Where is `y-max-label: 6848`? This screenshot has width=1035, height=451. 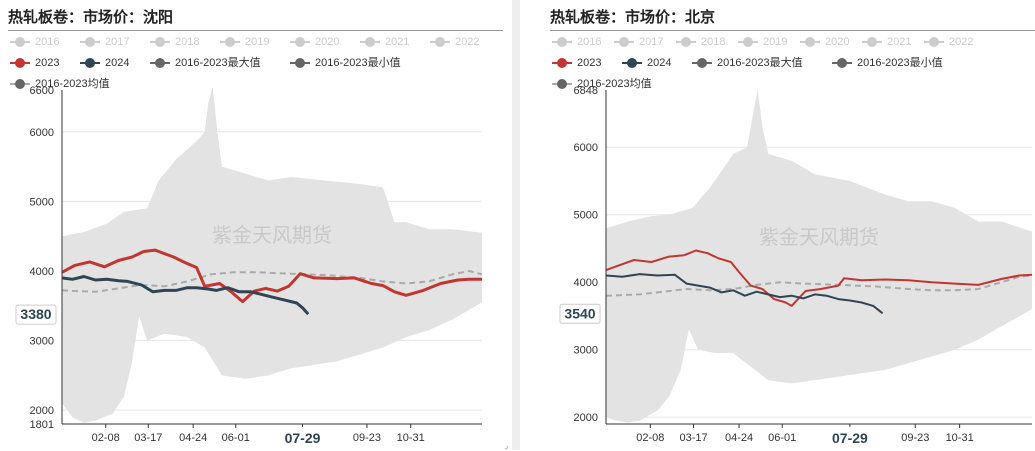
y-max-label: 6848 is located at coordinates (586, 91).